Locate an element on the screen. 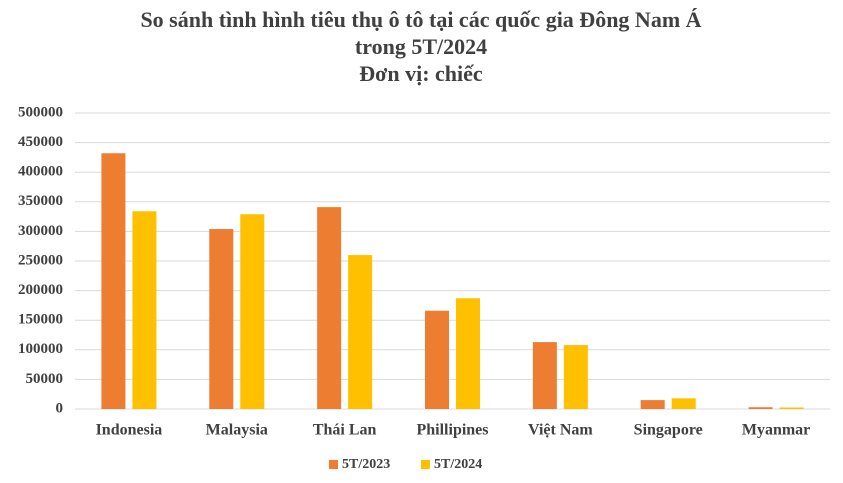  y-tick-label: 0 is located at coordinates (60, 408).